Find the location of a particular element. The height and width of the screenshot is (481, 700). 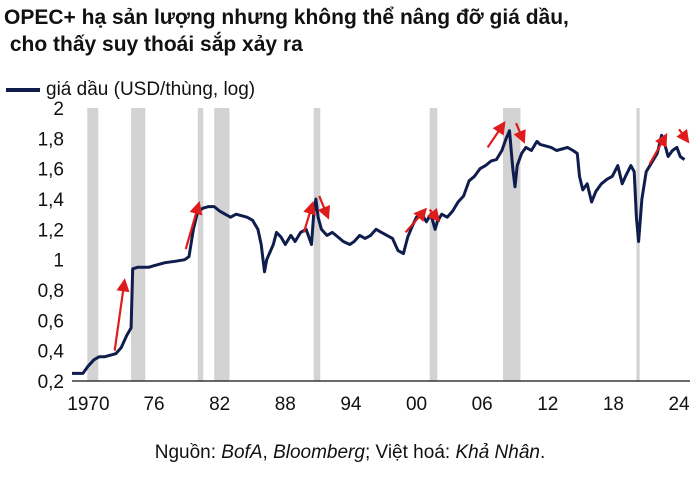

x-tick-label: 1970 is located at coordinates (88, 404).